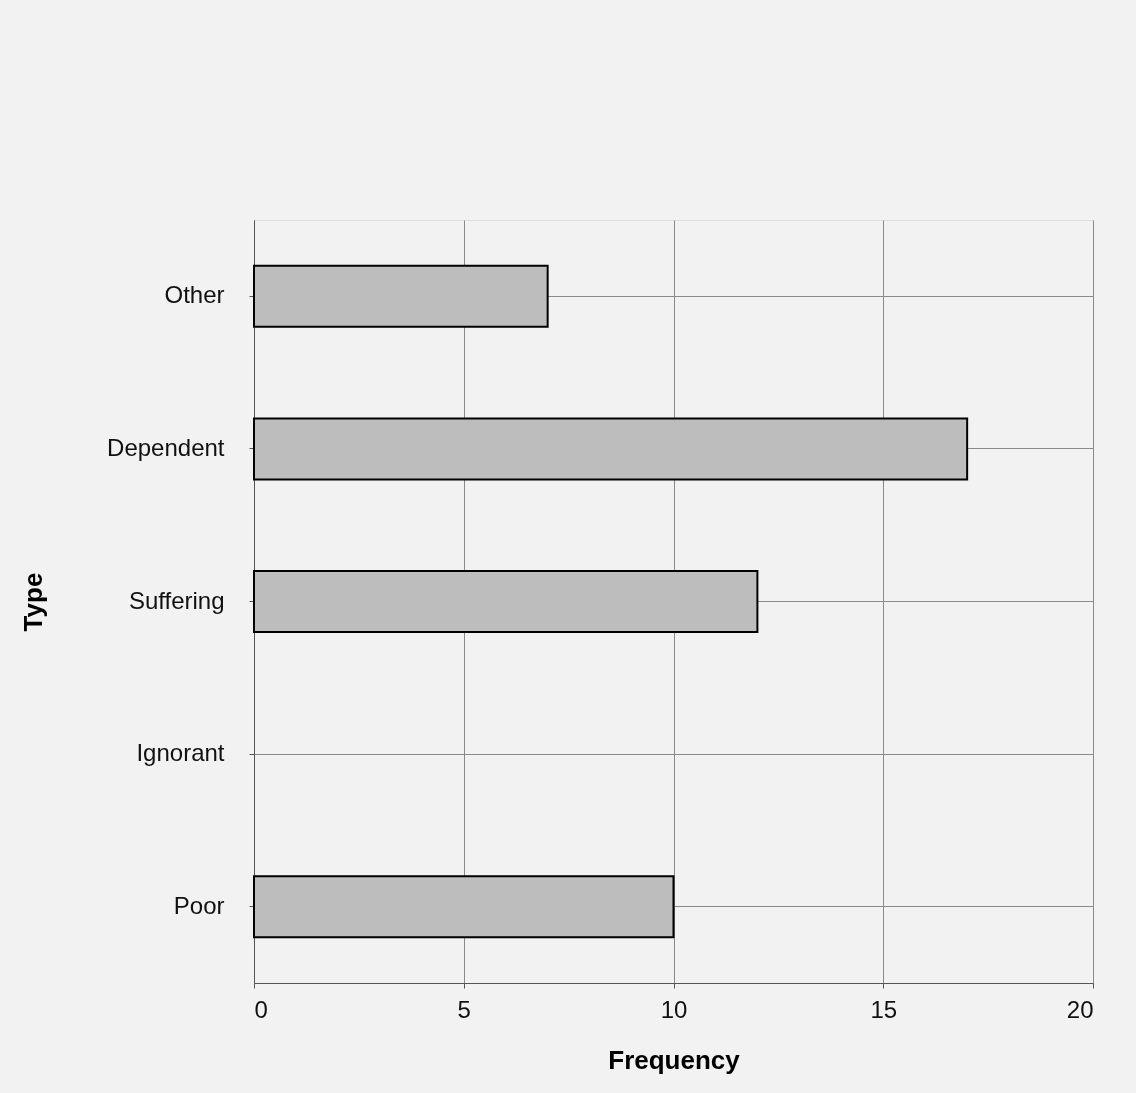 The width and height of the screenshot is (1136, 1093). Describe the element at coordinates (180, 753) in the screenshot. I see `y-tick-label: Ignorant` at that location.